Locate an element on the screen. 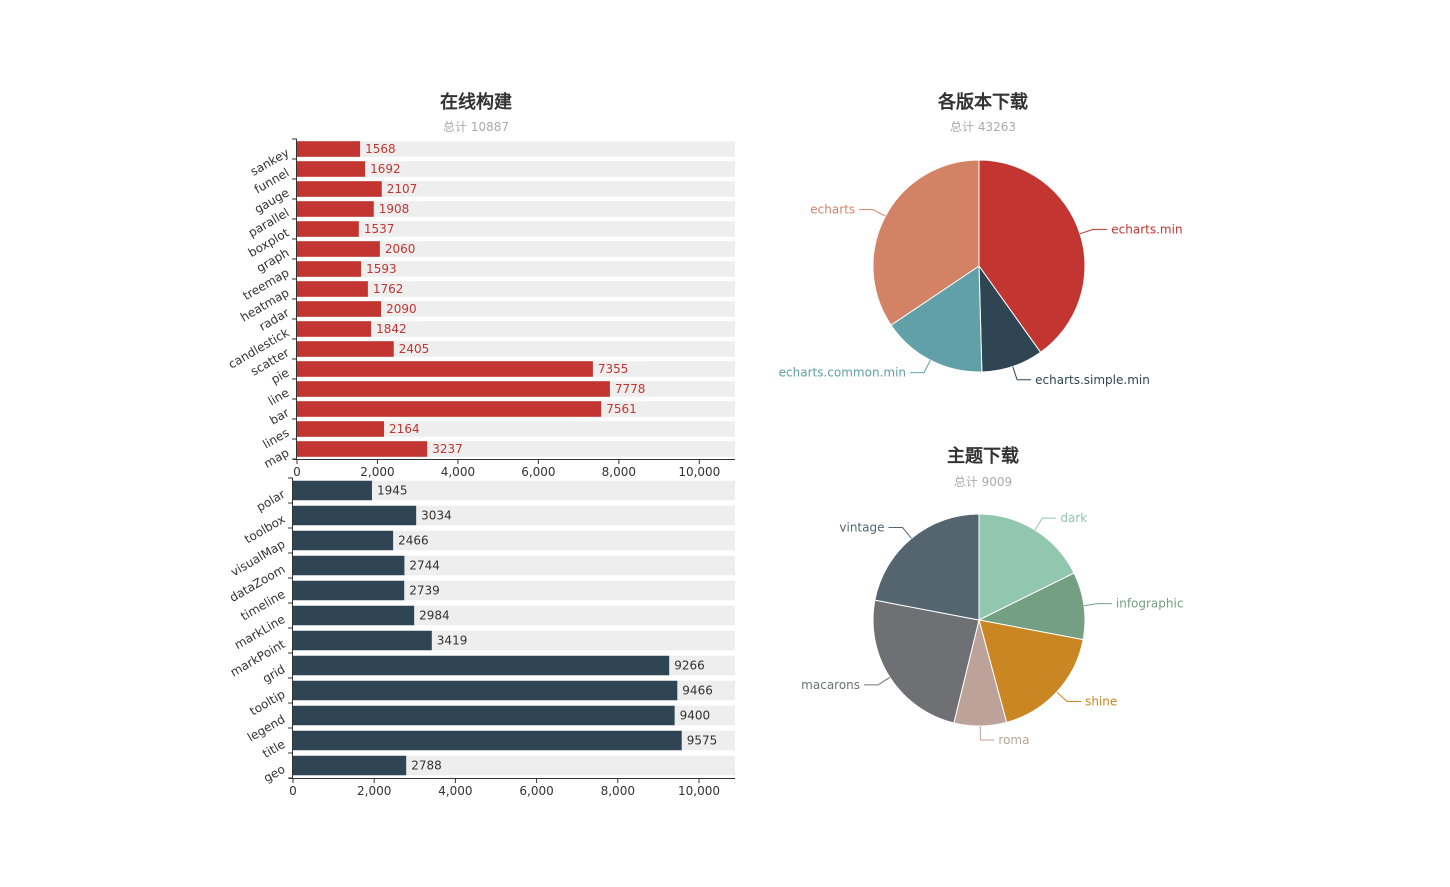 The height and width of the screenshot is (887, 1450). pie-label-echarts-simple-min: echarts.simple.min is located at coordinates (1092, 380).